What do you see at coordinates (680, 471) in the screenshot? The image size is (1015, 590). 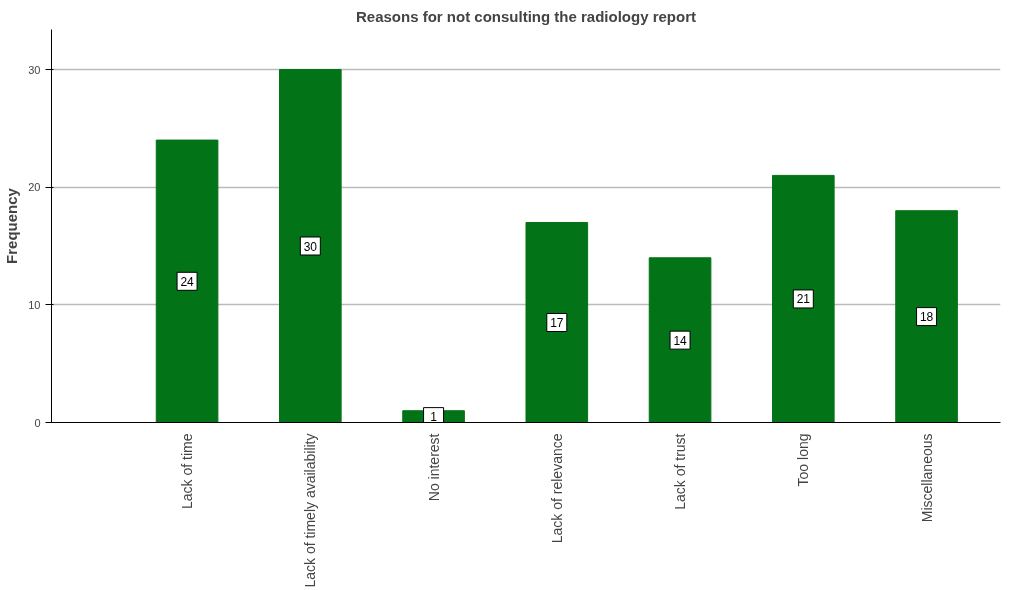 I see `x-tick-label: Lack of trust` at bounding box center [680, 471].